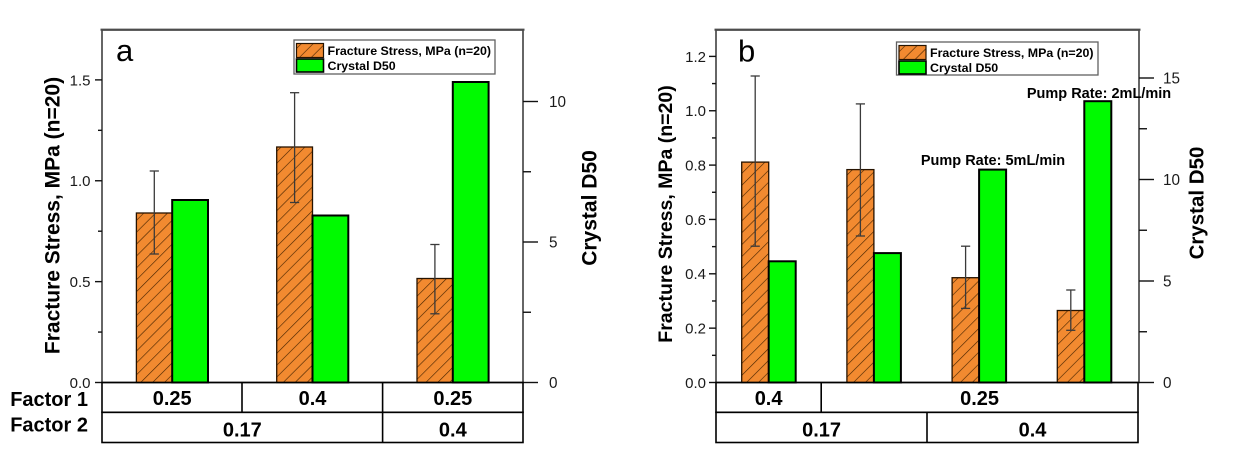 Image resolution: width=1234 pixels, height=468 pixels. Describe the element at coordinates (695, 57) in the screenshot. I see `svg-text: 1.2` at that location.